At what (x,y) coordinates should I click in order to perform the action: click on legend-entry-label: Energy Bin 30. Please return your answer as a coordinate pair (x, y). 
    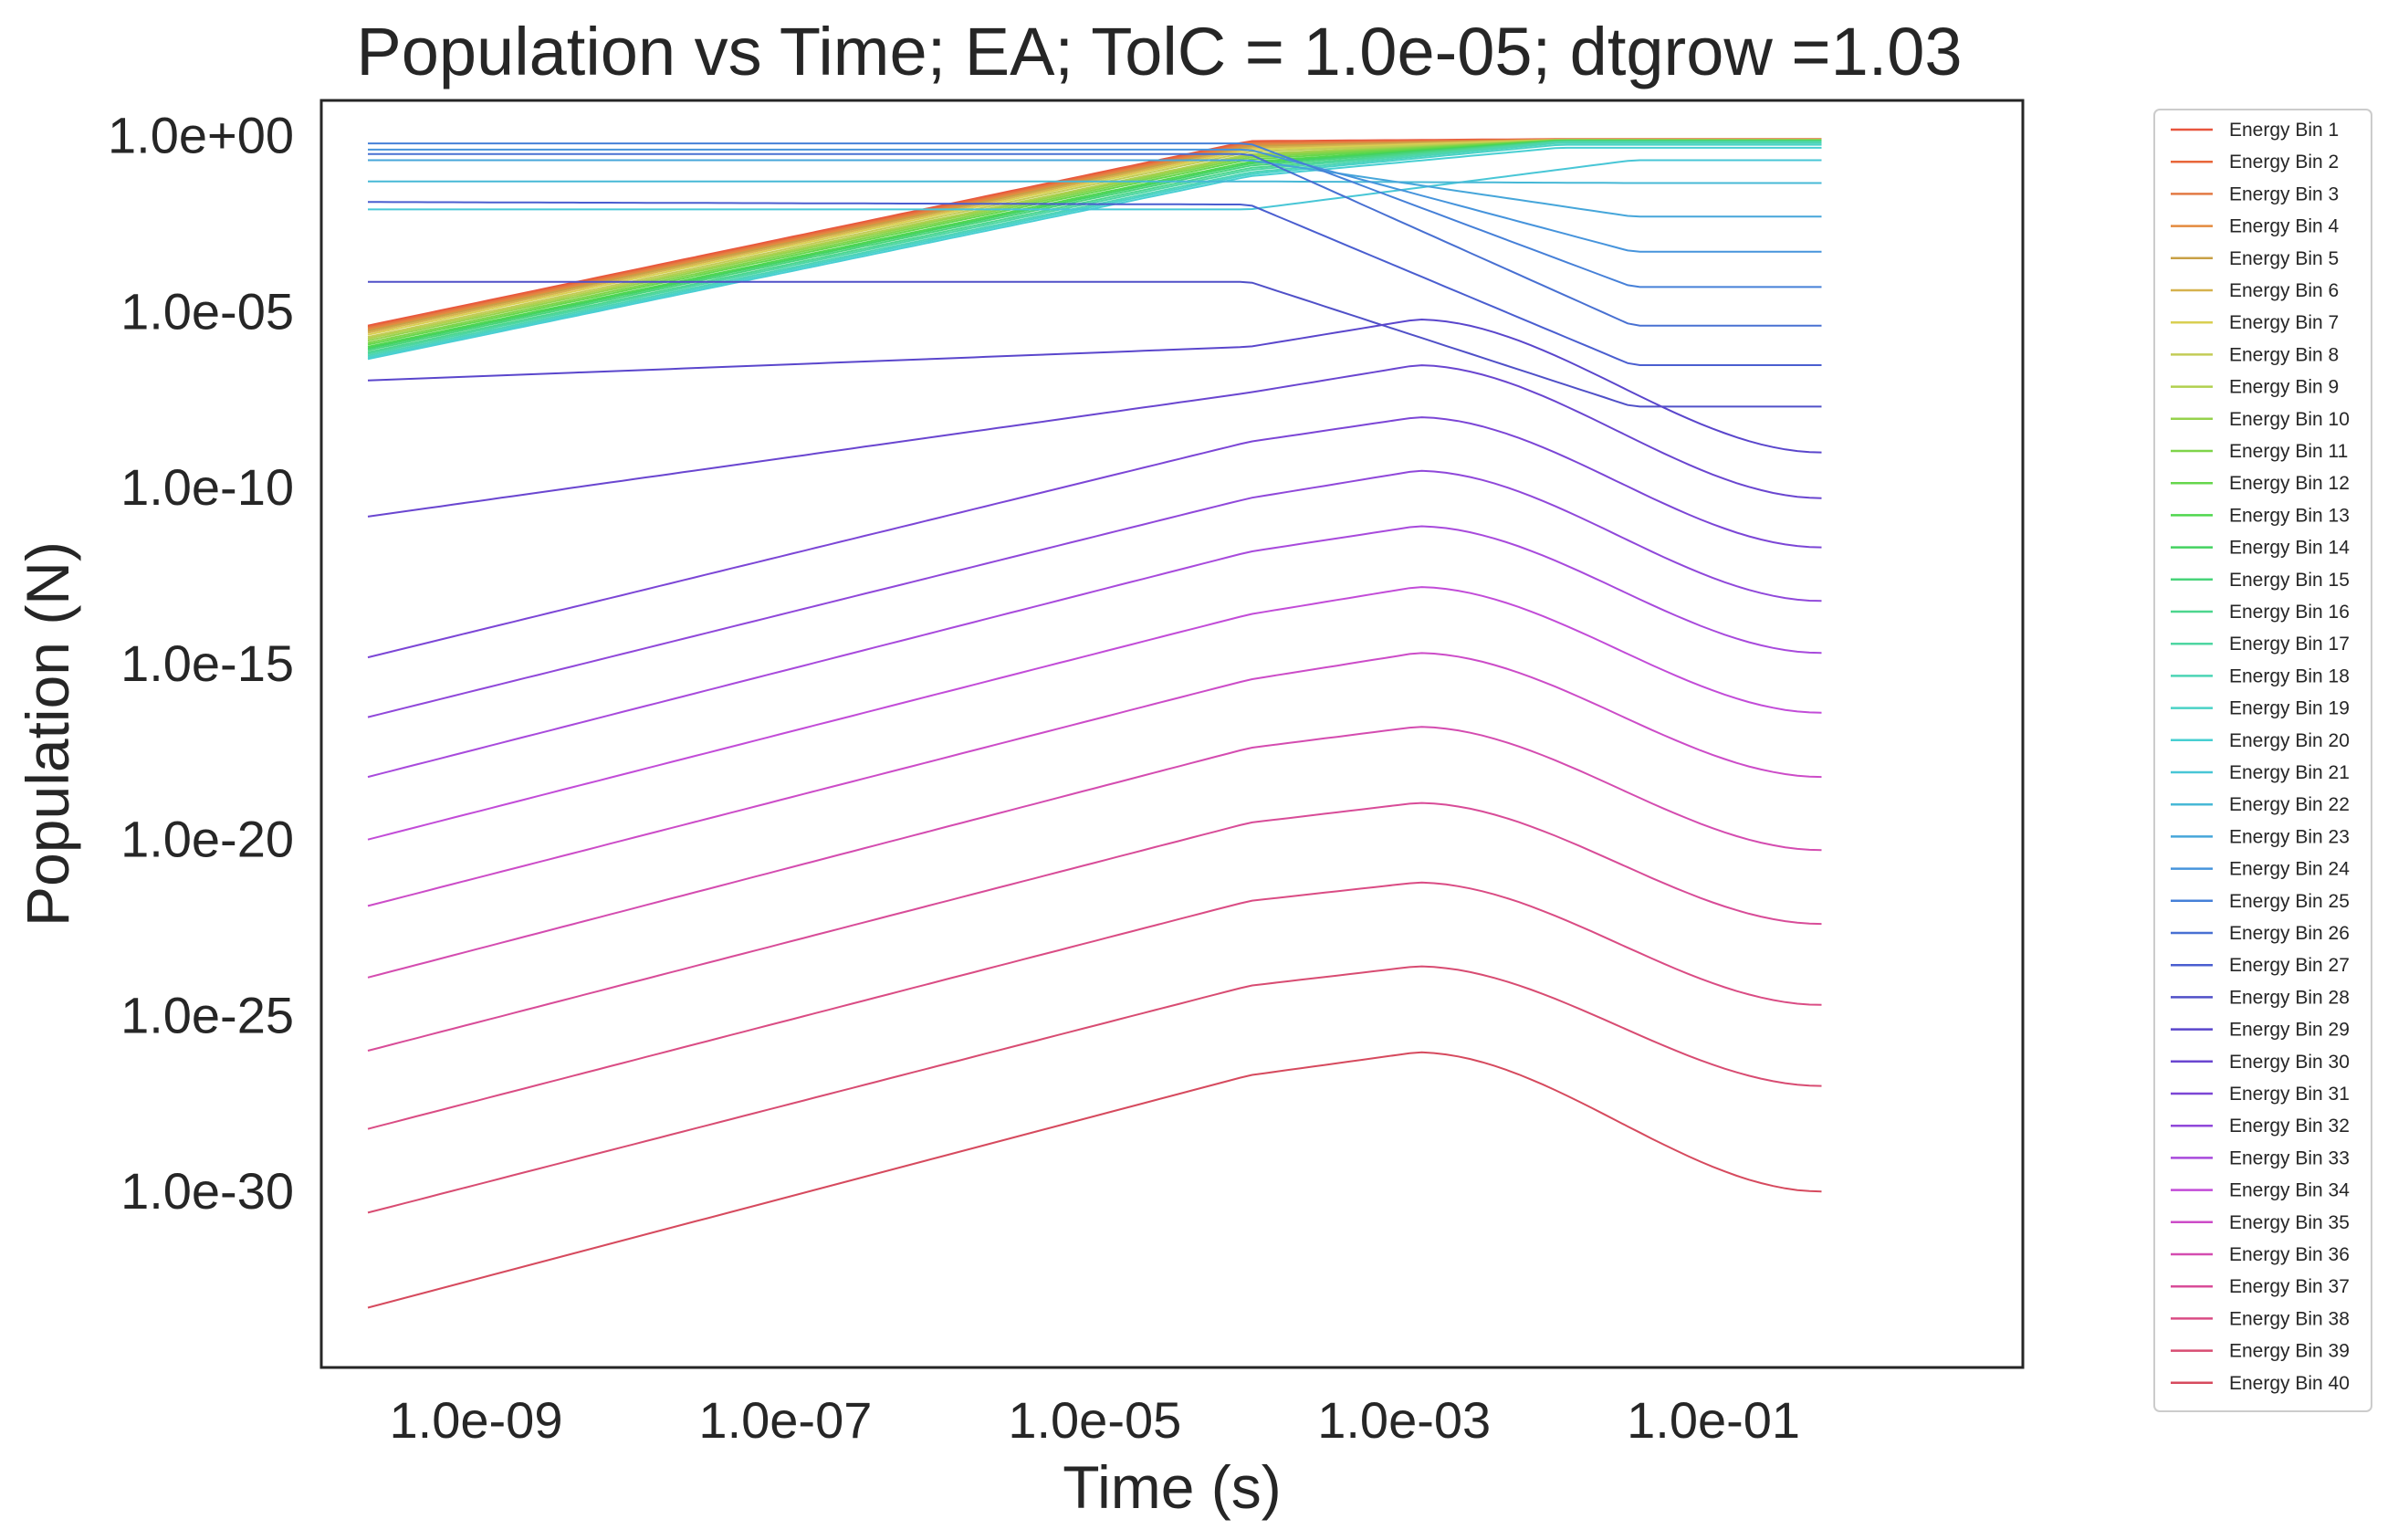
    Looking at the image, I should click on (2289, 1062).